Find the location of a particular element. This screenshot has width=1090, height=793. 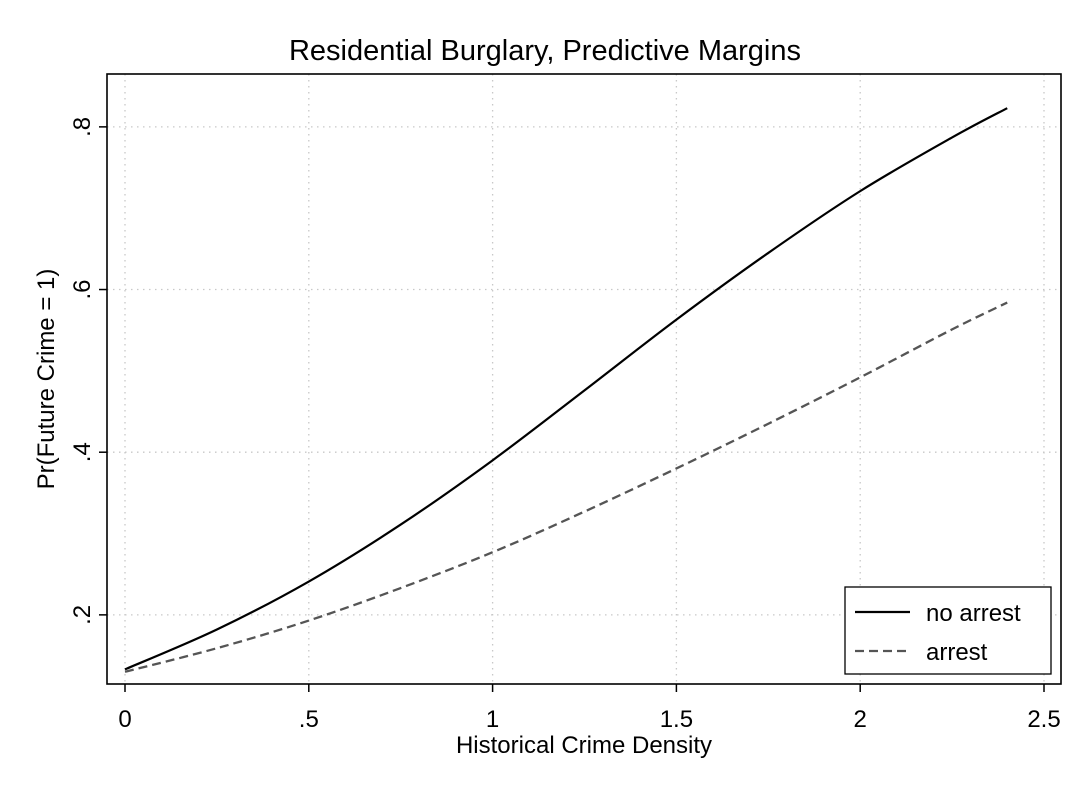

x-tick-label: 2 is located at coordinates (860, 719).